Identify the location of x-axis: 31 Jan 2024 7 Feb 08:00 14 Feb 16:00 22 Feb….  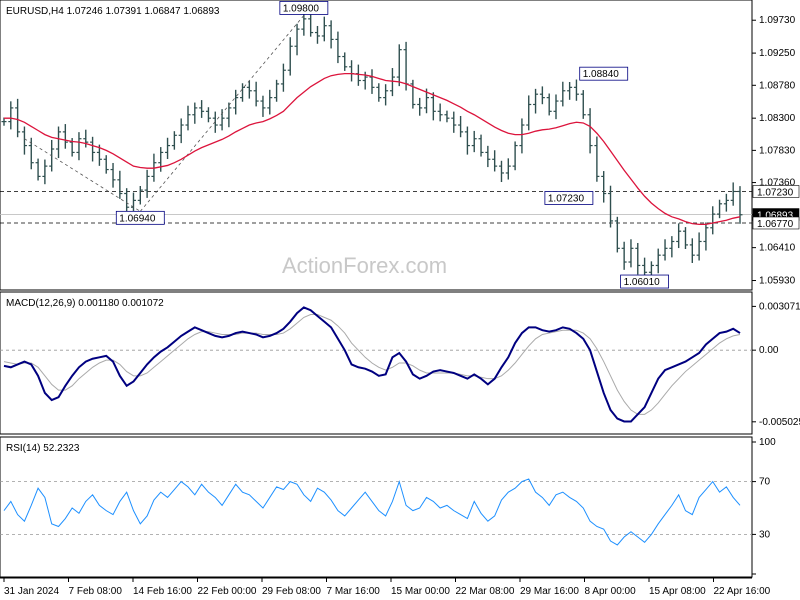
(385, 587).